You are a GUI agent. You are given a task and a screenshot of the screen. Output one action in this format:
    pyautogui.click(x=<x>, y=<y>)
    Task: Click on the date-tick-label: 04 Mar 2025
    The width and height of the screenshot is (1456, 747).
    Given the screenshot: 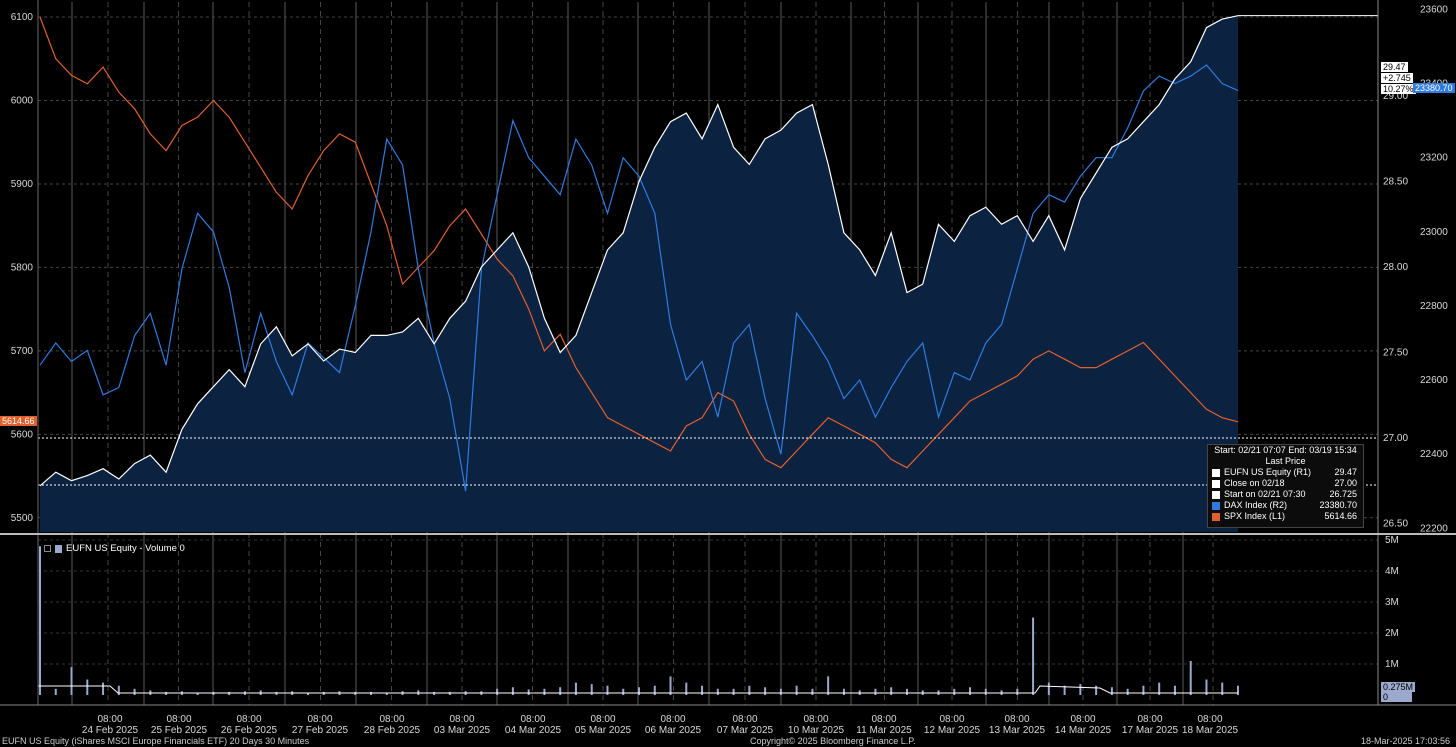 What is the action you would take?
    pyautogui.click(x=533, y=730)
    